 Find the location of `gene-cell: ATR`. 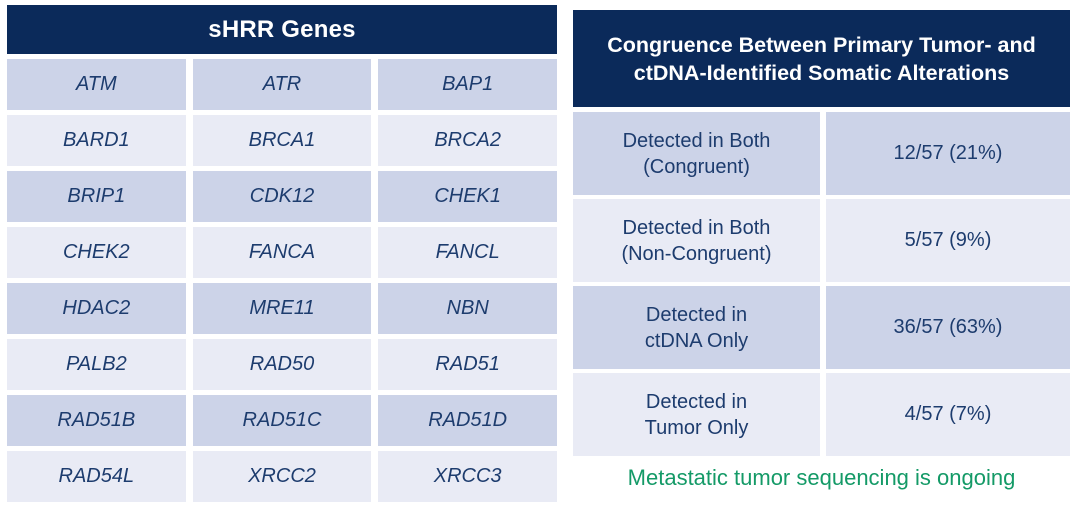

gene-cell: ATR is located at coordinates (282, 84).